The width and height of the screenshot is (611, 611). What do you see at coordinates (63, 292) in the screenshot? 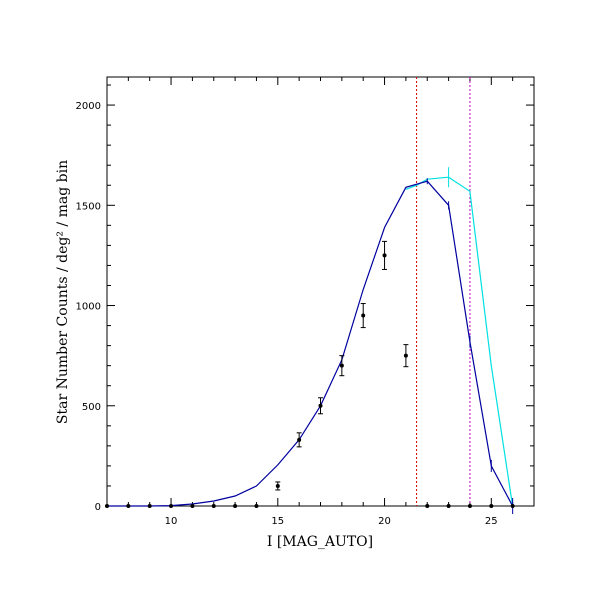
I see `y-axis-label: Star Number Counts / deg² / mag bin` at bounding box center [63, 292].